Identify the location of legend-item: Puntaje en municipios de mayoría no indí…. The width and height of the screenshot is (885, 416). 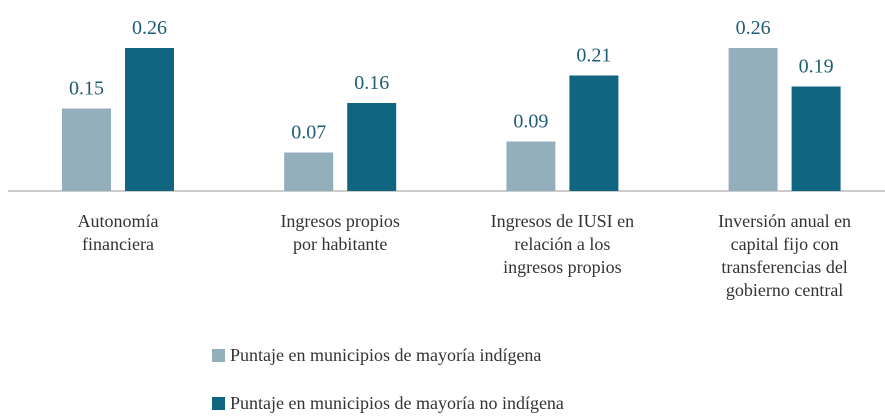
(388, 403).